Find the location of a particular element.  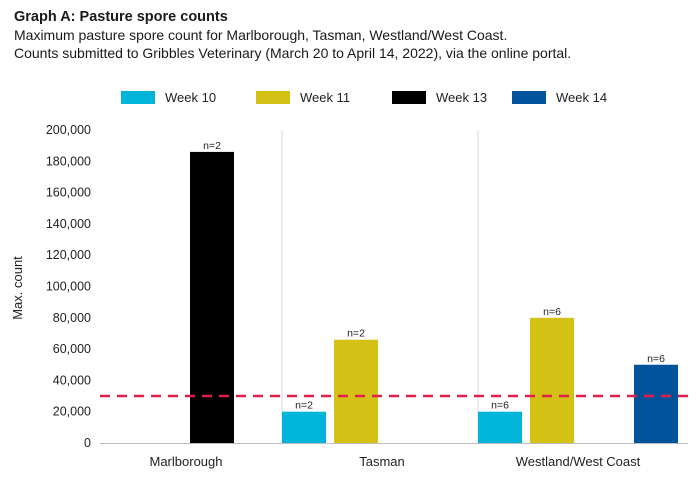

x-tick-label: Marlborough is located at coordinates (186, 461).